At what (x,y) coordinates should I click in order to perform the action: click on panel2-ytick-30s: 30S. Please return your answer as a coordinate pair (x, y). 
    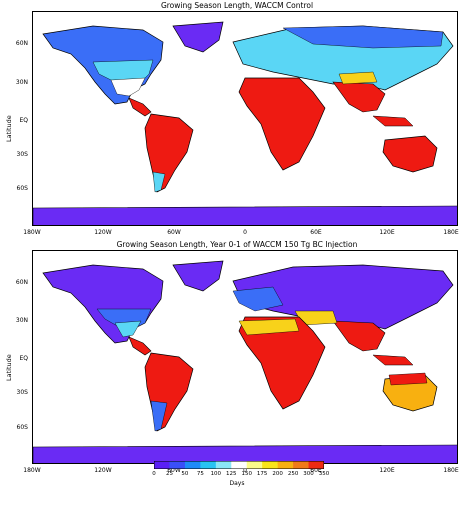
    Looking at the image, I should click on (22, 392).